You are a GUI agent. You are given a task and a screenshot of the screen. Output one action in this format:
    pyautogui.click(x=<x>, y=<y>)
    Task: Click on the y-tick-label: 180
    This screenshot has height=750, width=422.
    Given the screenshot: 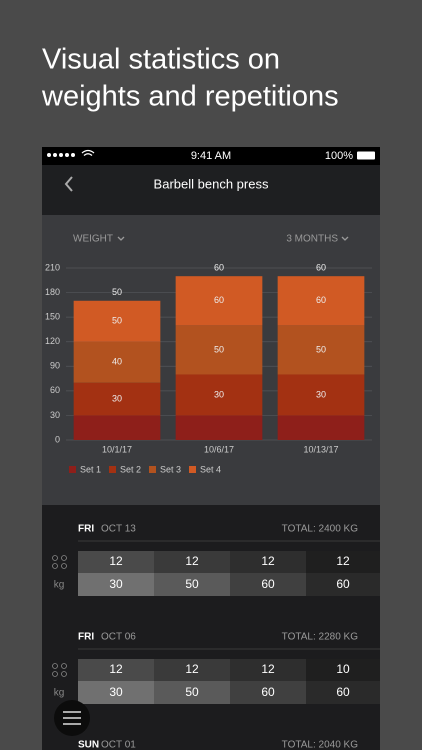 What is the action you would take?
    pyautogui.click(x=52, y=292)
    